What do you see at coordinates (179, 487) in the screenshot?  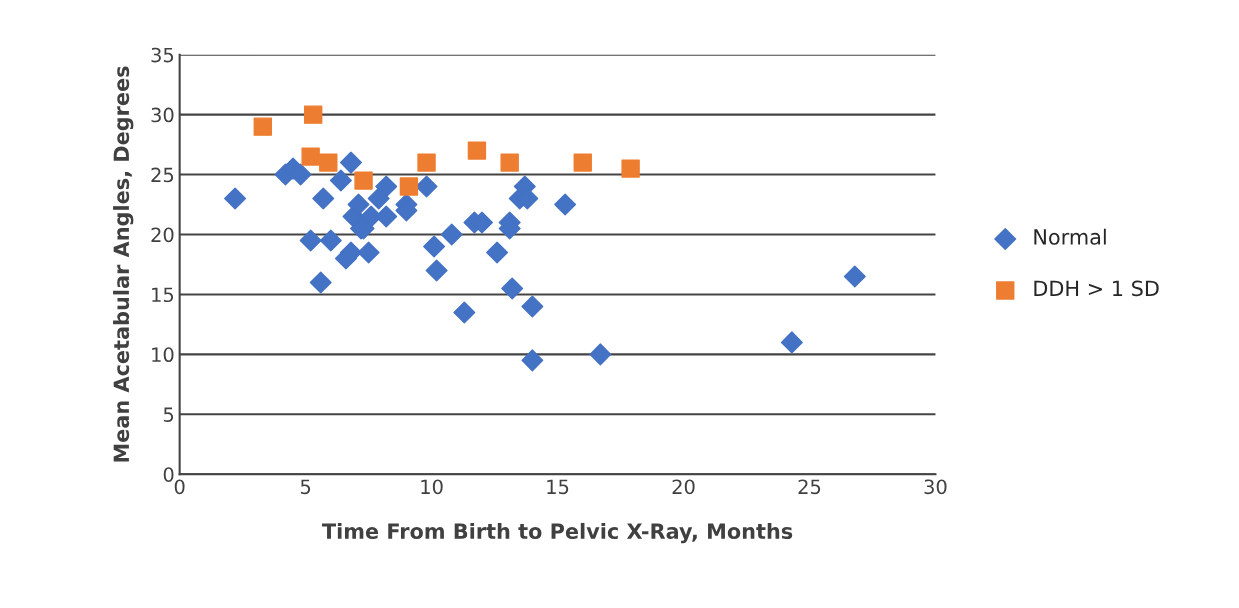 I see `x-tick-label: 0` at bounding box center [179, 487].